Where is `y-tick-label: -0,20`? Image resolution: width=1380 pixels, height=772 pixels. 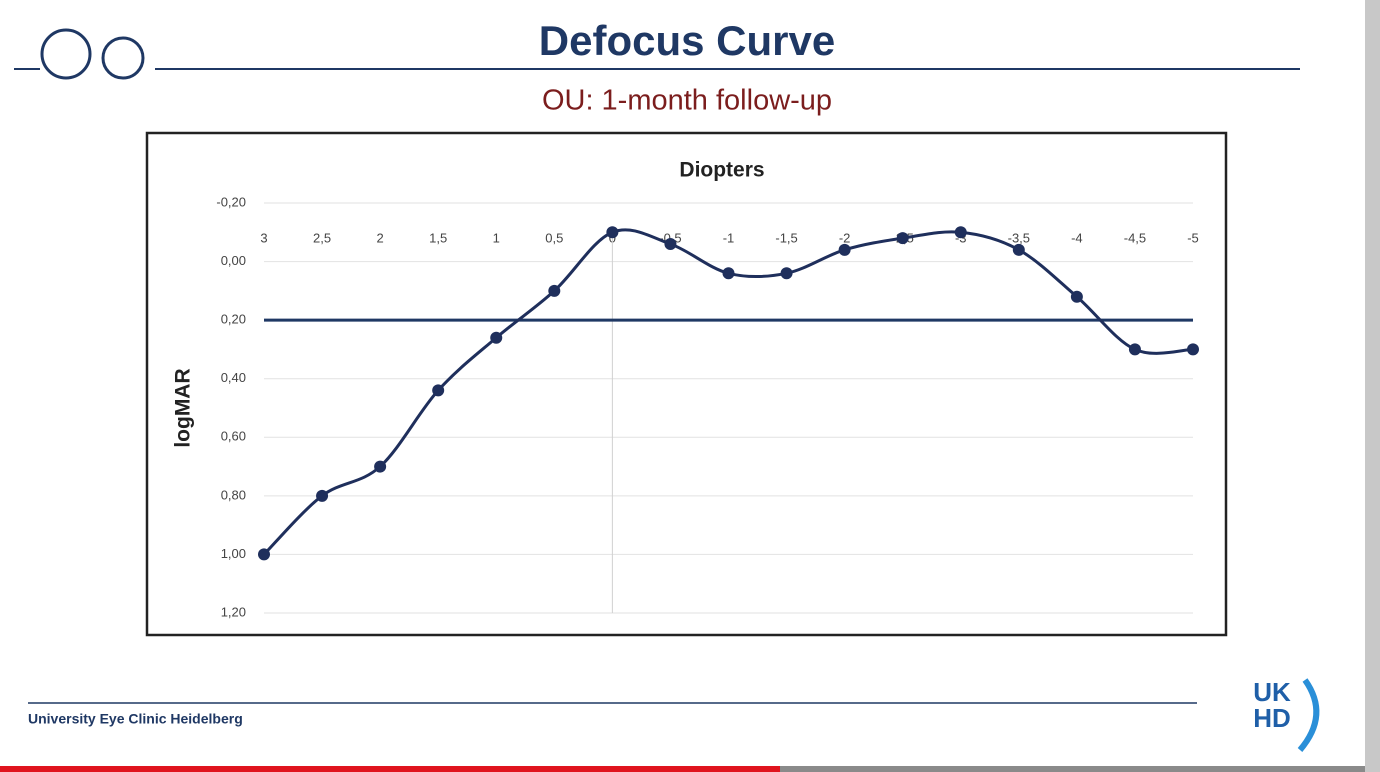 y-tick-label: -0,20 is located at coordinates (231, 201).